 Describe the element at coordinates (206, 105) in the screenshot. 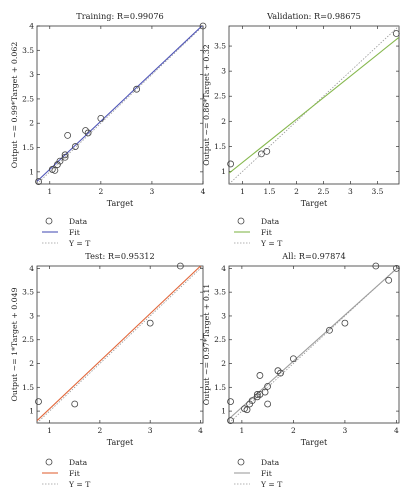

I see `y-axis-label: Output ~= 0.86*Target + 0.32` at that location.